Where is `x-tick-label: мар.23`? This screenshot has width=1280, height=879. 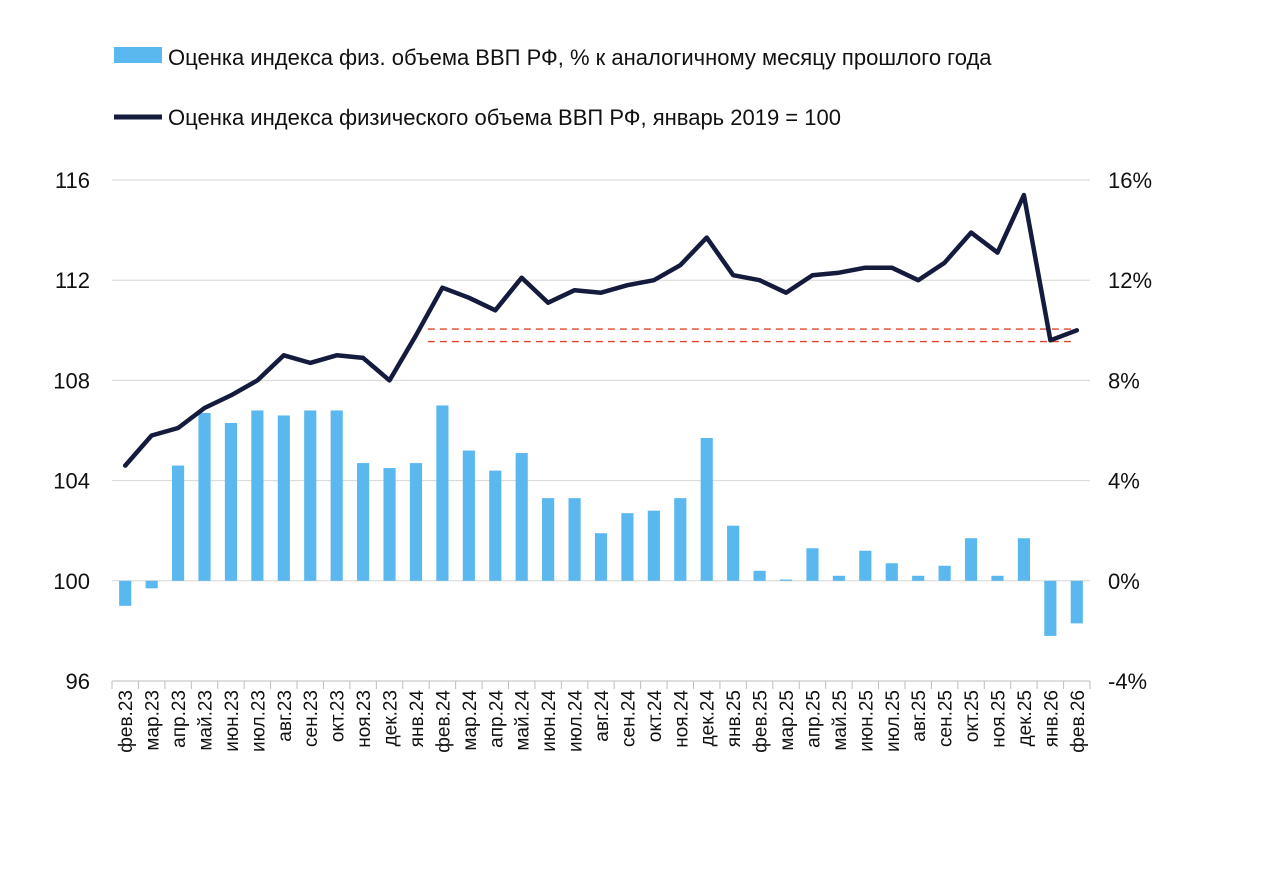
x-tick-label: мар.23 is located at coordinates (153, 720).